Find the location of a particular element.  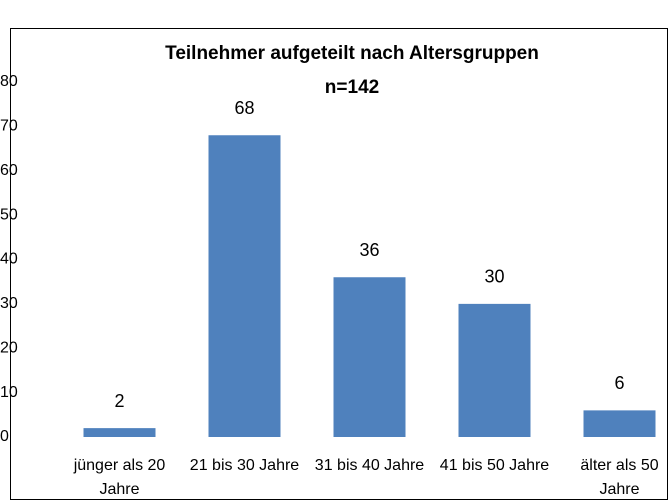

chart-subtitle: n=142 is located at coordinates (352, 87).